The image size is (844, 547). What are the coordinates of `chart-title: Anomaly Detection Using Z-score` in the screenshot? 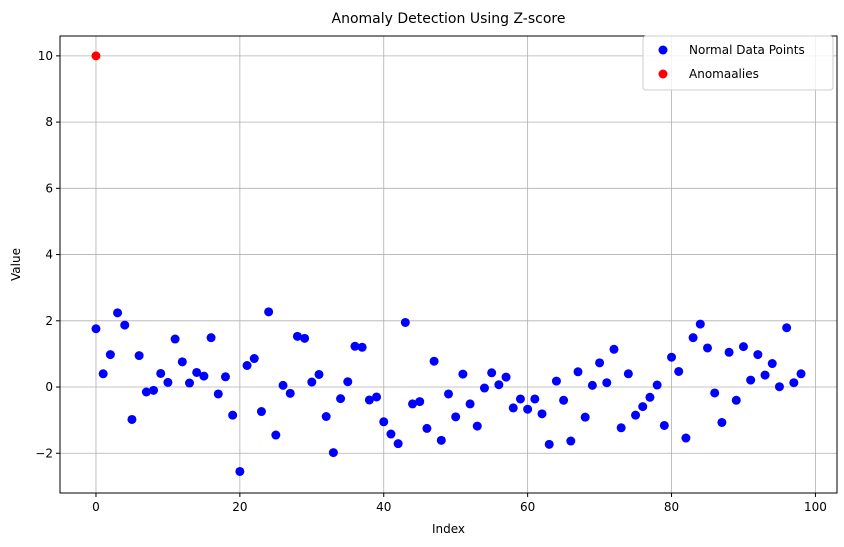 It's located at (449, 19).